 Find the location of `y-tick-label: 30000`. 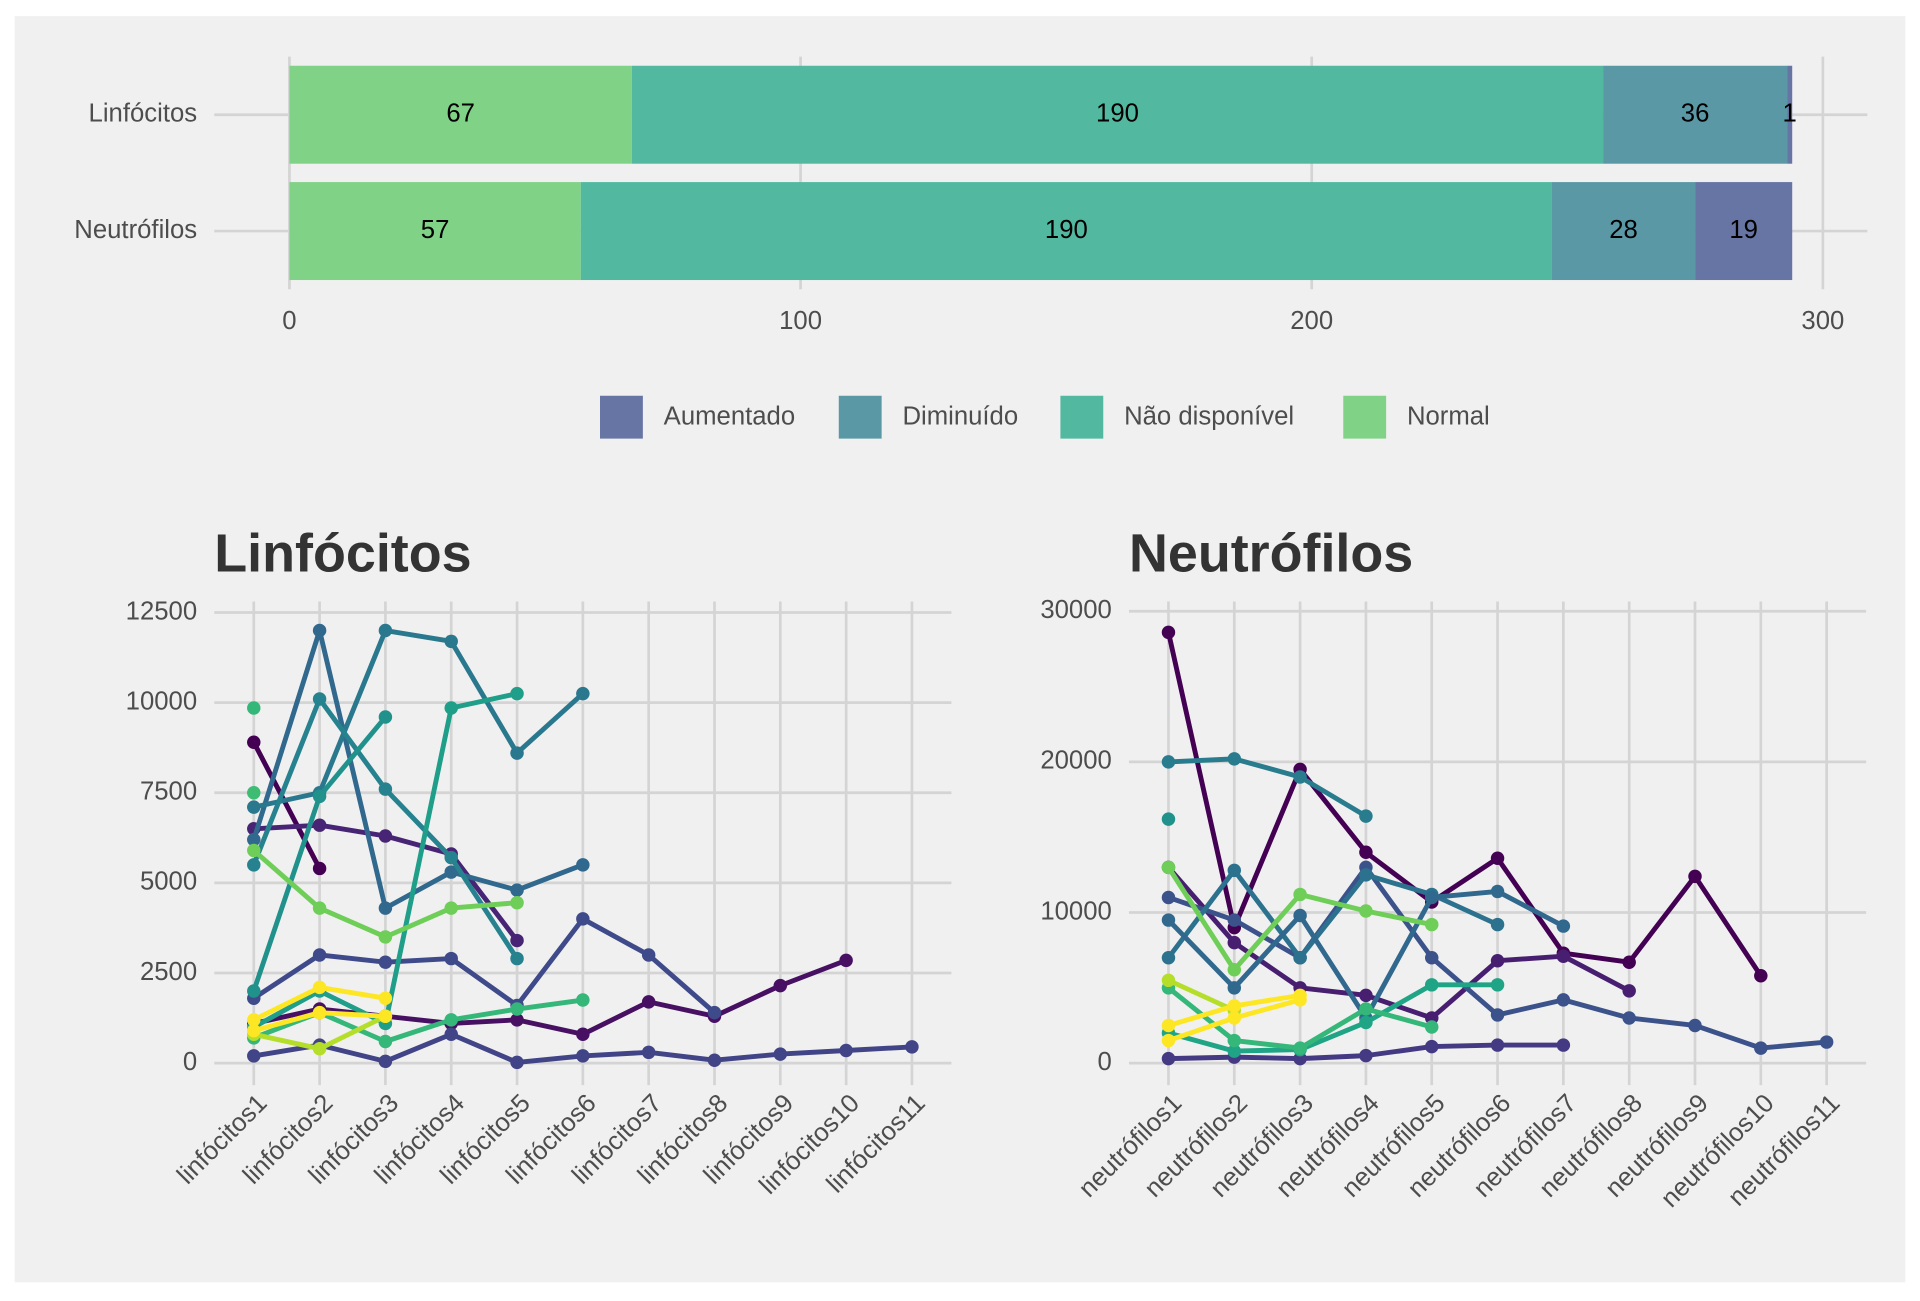

y-tick-label: 30000 is located at coordinates (1075, 610).